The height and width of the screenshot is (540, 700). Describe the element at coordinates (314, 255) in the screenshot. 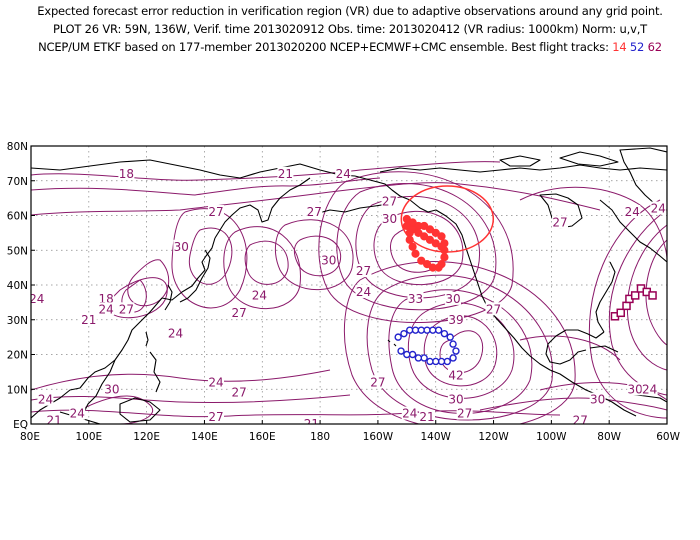

I see `contour-27c` at that location.